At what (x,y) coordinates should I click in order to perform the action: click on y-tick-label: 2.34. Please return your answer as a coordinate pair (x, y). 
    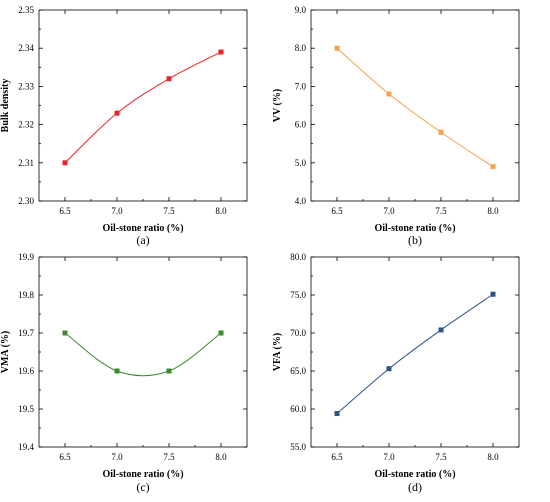
    Looking at the image, I should click on (26, 48).